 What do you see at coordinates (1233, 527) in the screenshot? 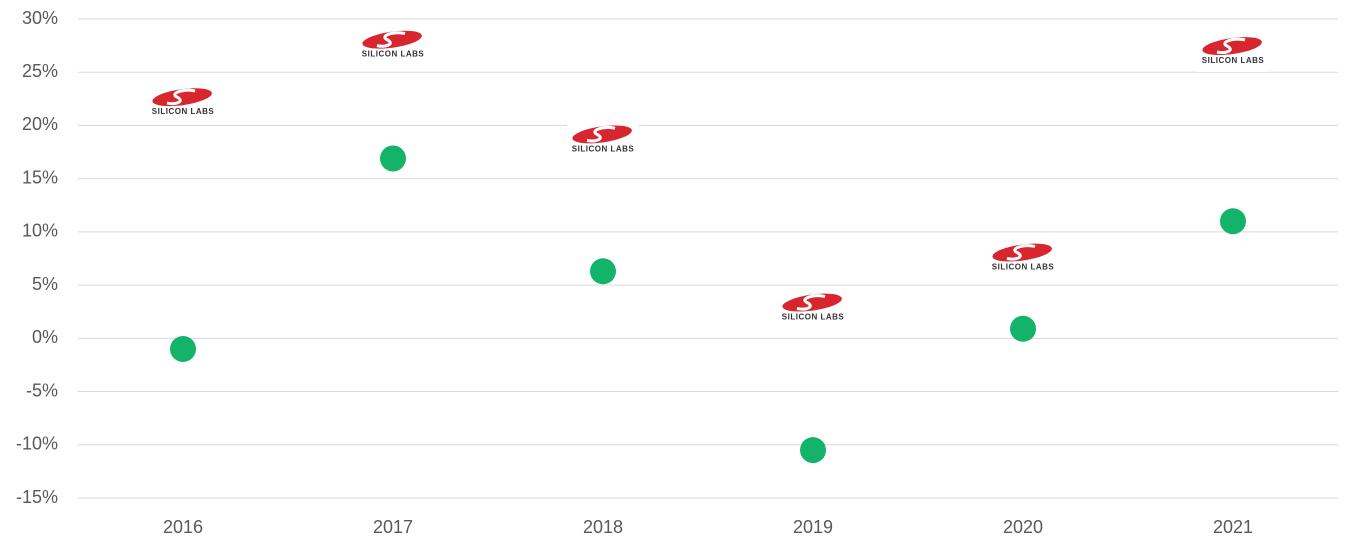
I see `x-tick-label: 2021` at bounding box center [1233, 527].